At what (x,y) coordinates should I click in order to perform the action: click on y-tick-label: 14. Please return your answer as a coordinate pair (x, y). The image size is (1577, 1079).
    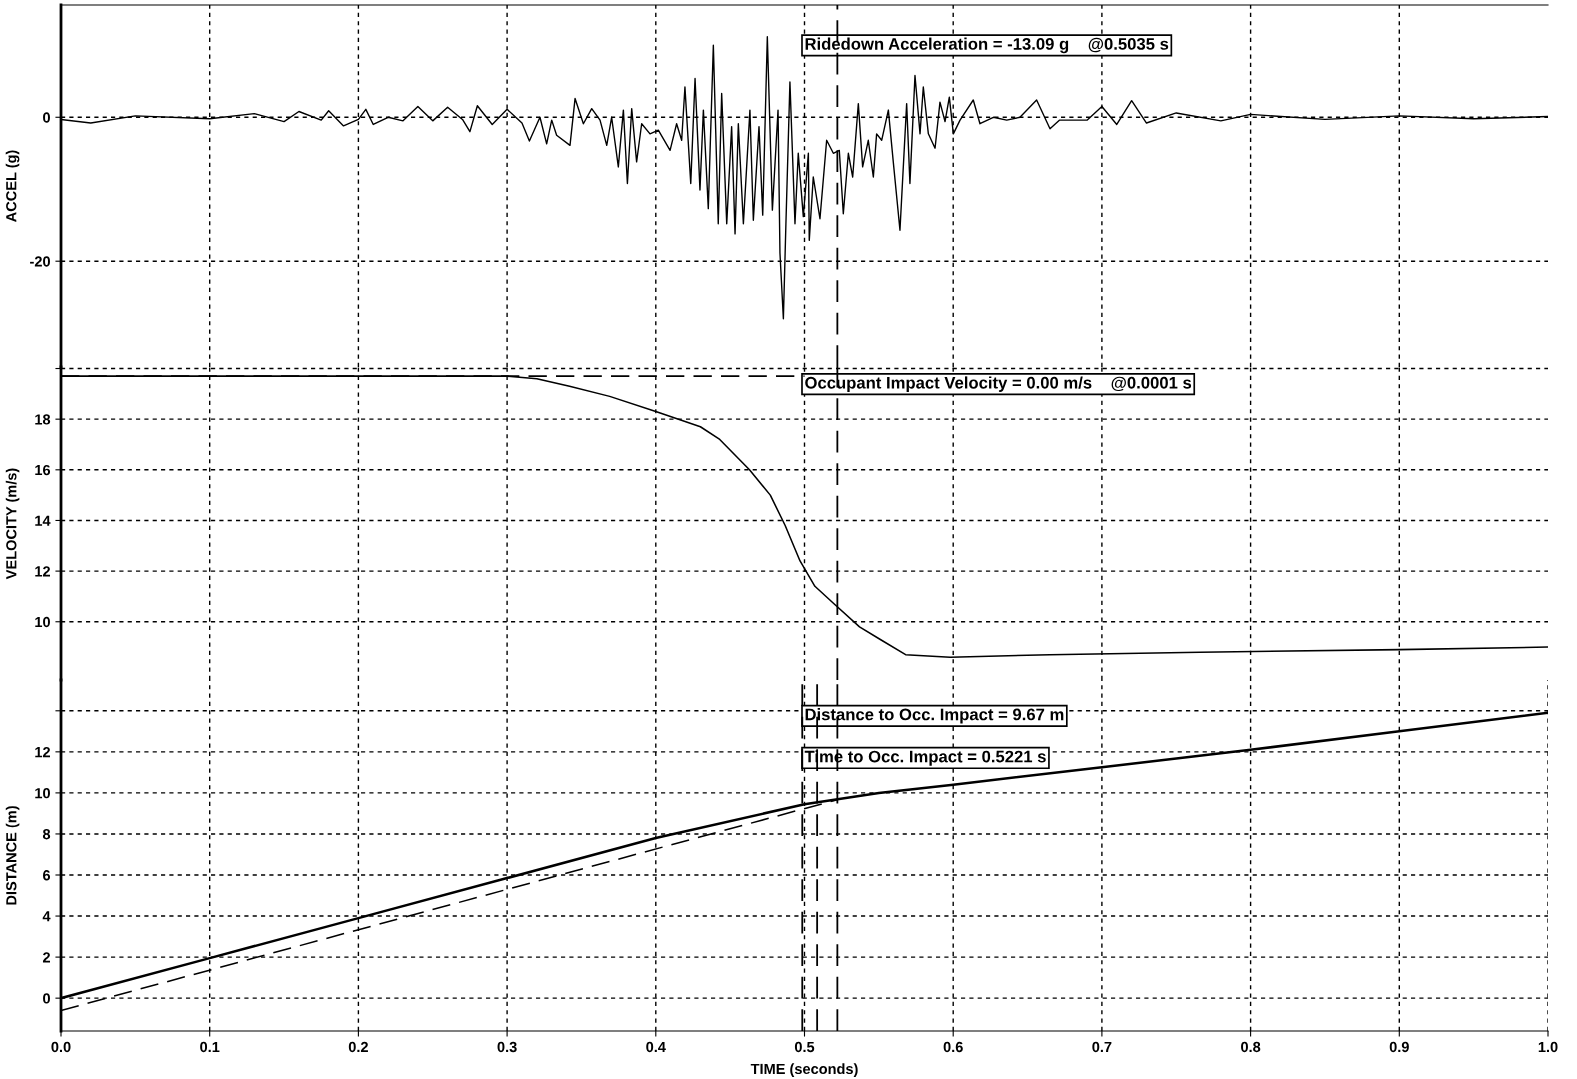
    Looking at the image, I should click on (43, 520).